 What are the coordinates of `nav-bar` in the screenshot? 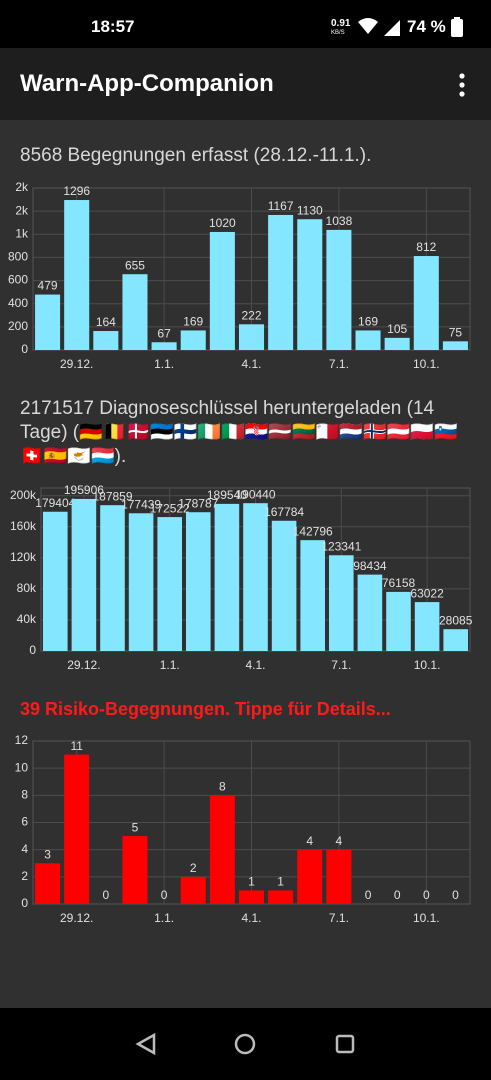 It's located at (245, 1044).